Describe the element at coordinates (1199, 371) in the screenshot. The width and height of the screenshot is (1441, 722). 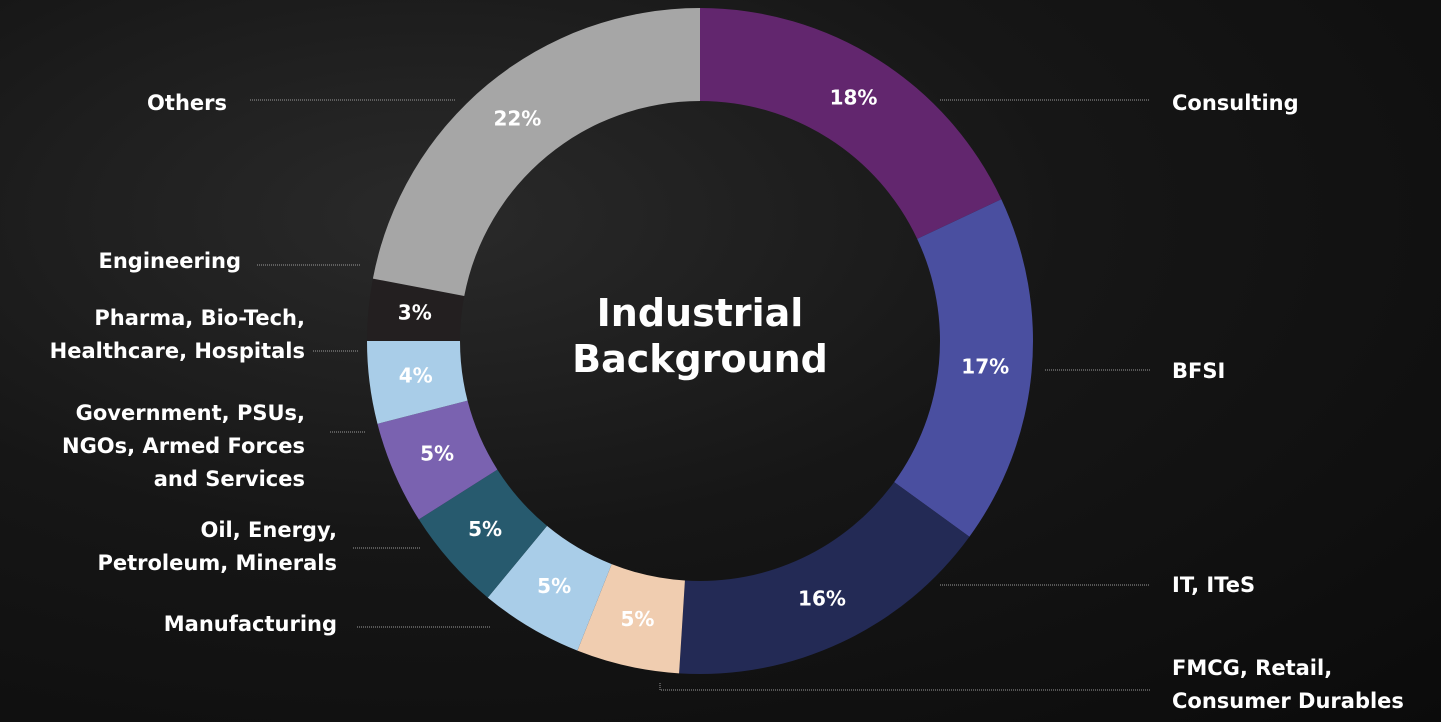
I see `category-label: BFSI` at that location.